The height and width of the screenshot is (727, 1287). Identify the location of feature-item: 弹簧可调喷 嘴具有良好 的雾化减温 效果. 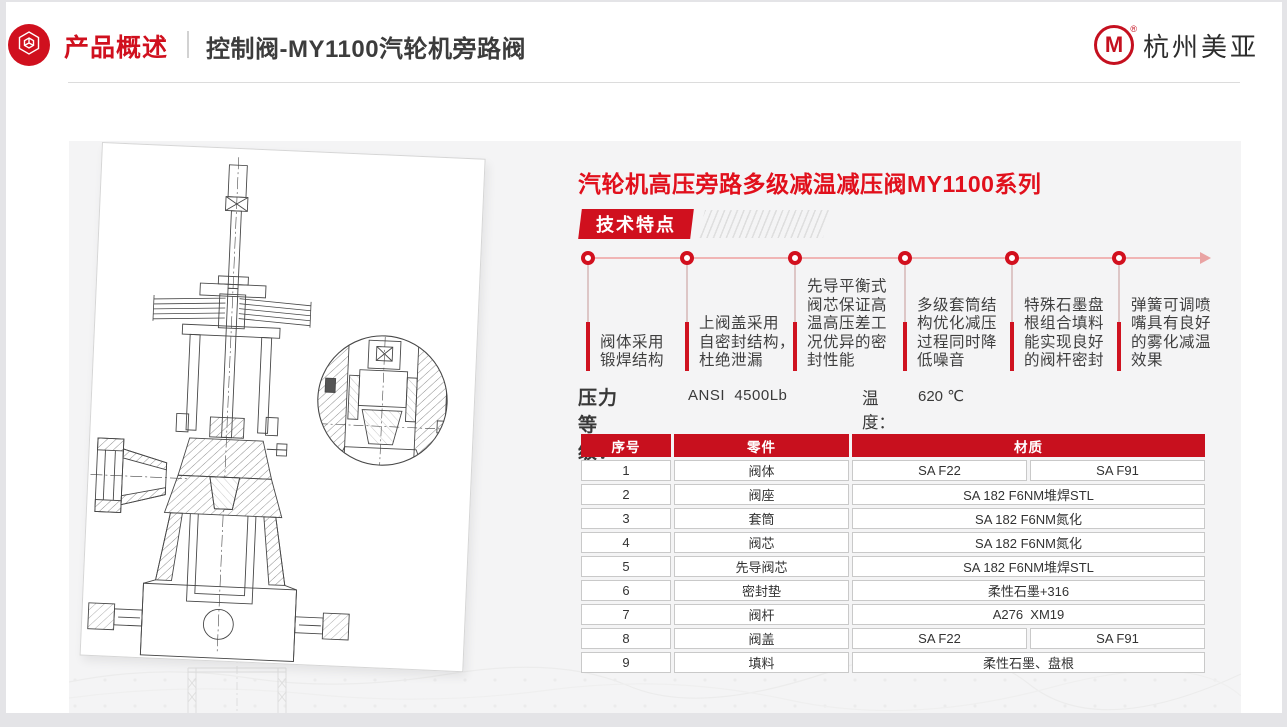
(1171, 333).